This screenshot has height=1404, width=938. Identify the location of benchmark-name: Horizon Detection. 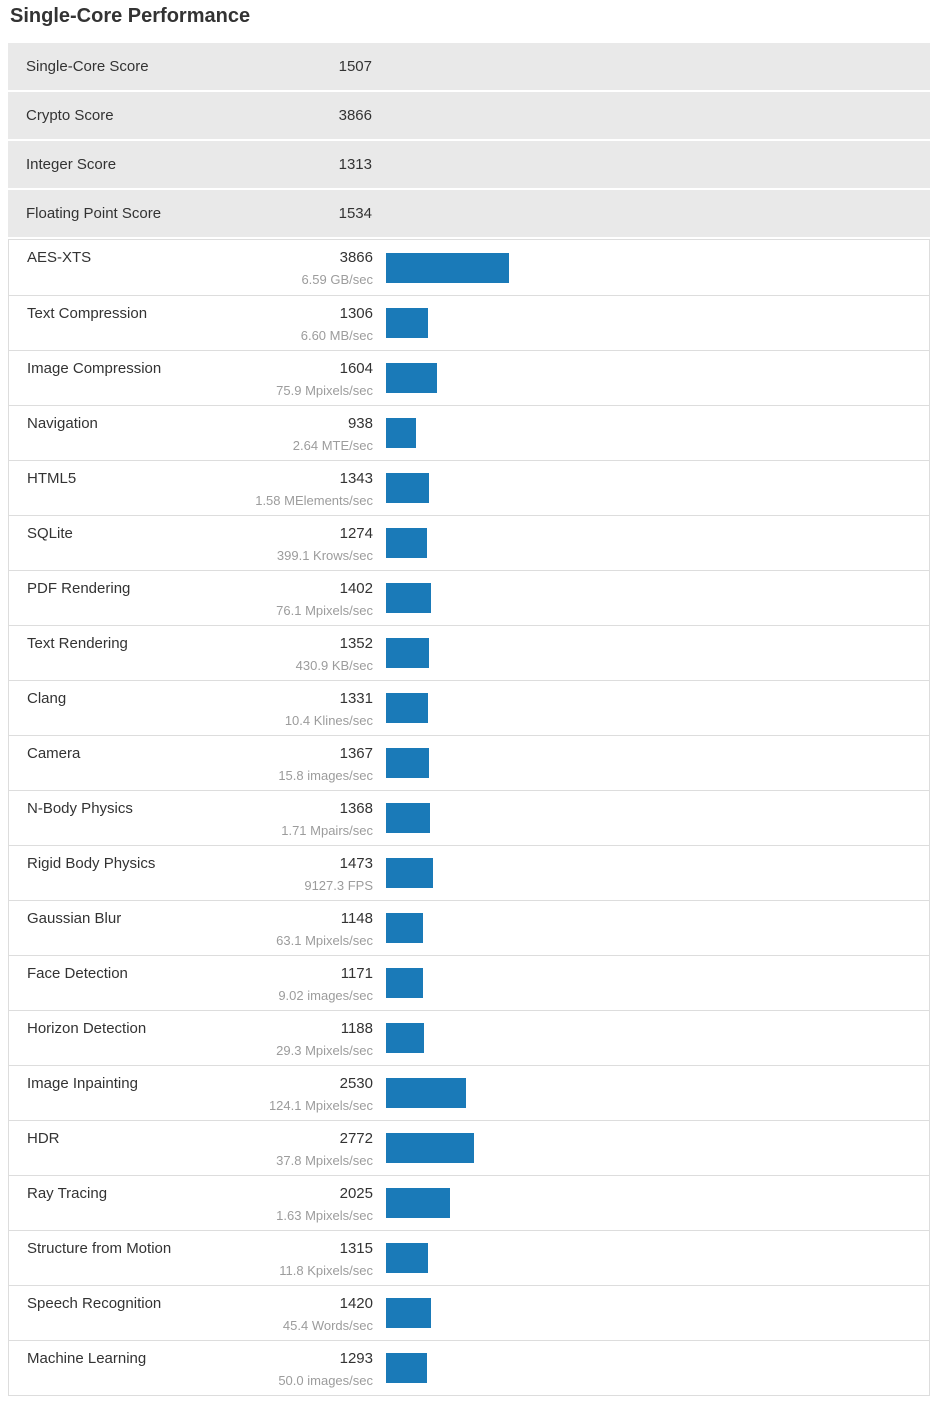
(87, 1028).